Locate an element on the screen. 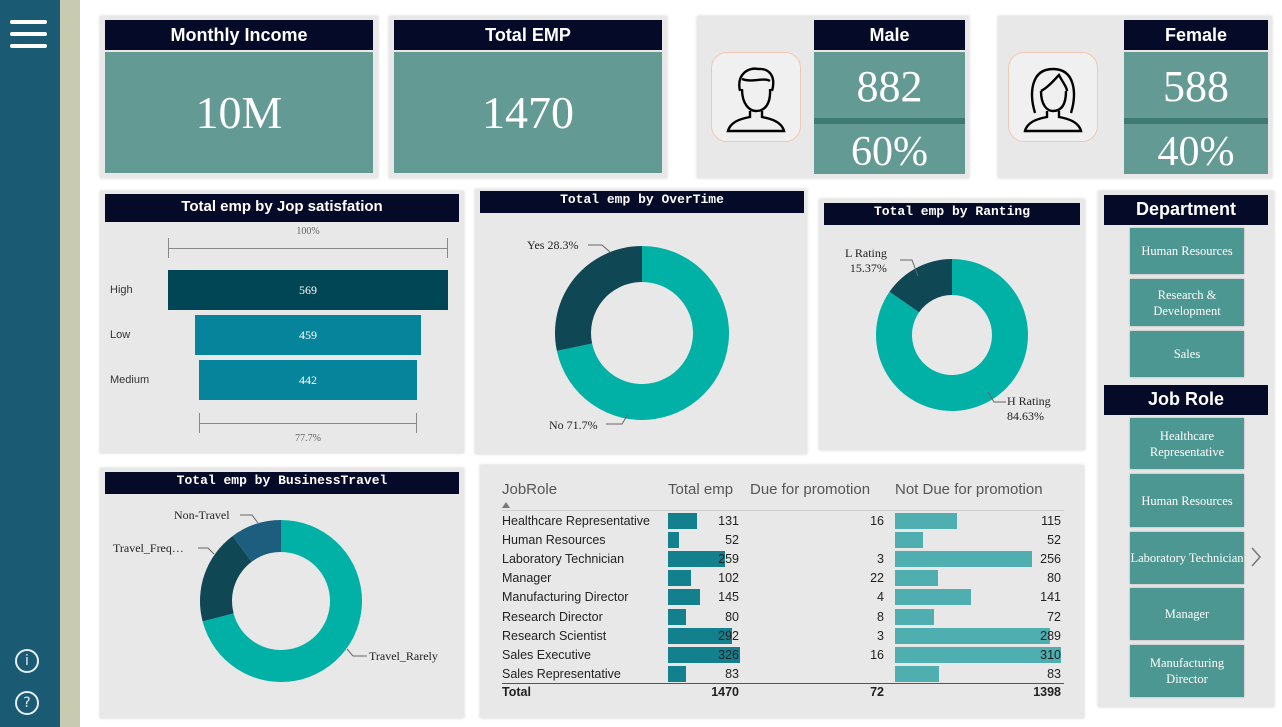 This screenshot has width=1282, height=727. table-cell-jobrole: Manufacturing Director is located at coordinates (565, 597).